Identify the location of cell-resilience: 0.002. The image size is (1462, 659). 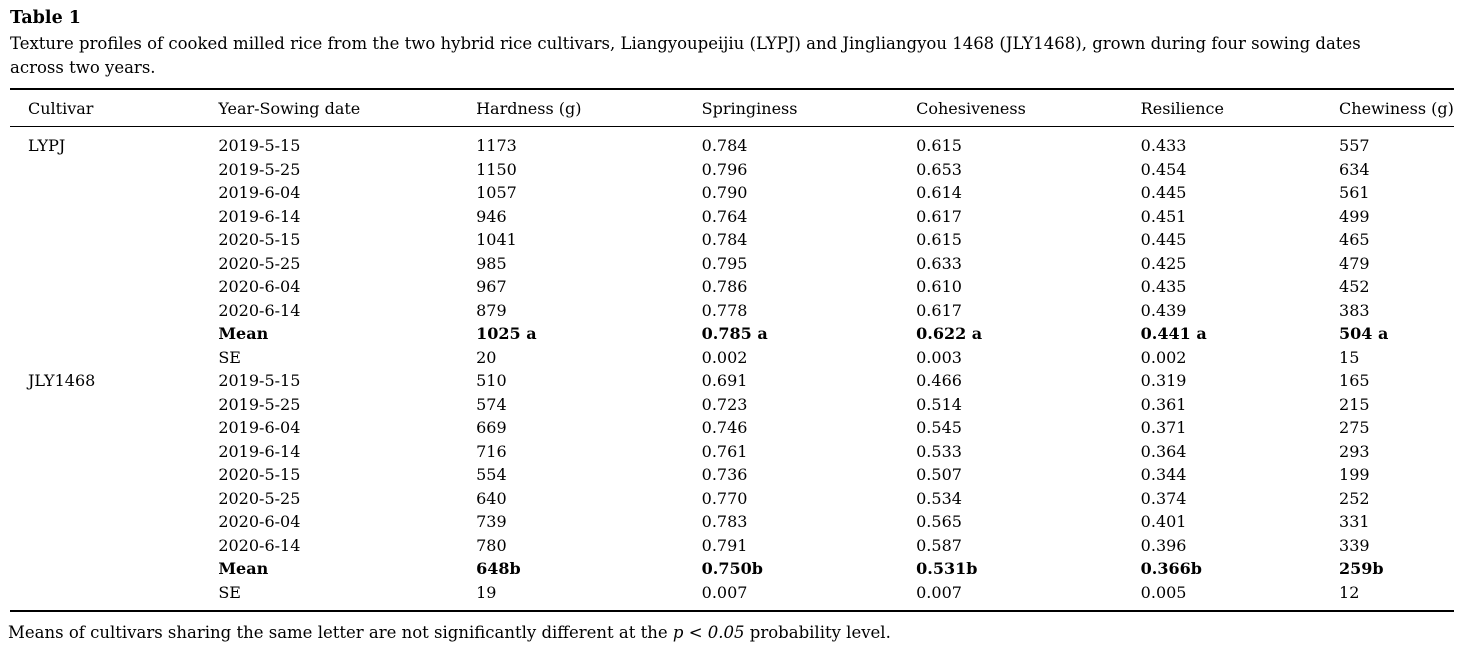
(1163, 357).